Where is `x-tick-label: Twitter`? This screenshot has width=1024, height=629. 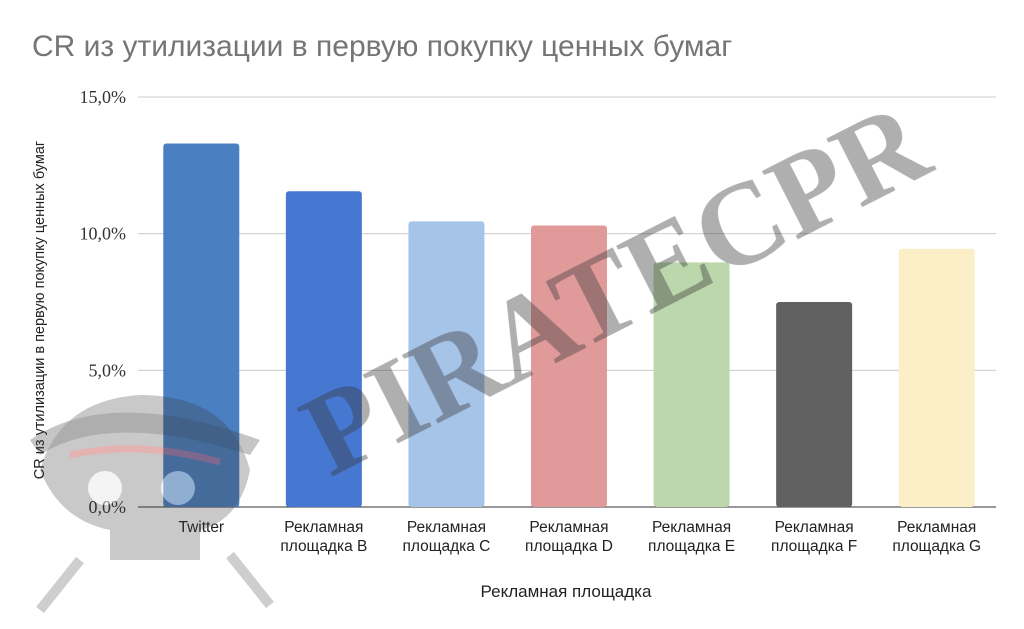 x-tick-label: Twitter is located at coordinates (201, 527).